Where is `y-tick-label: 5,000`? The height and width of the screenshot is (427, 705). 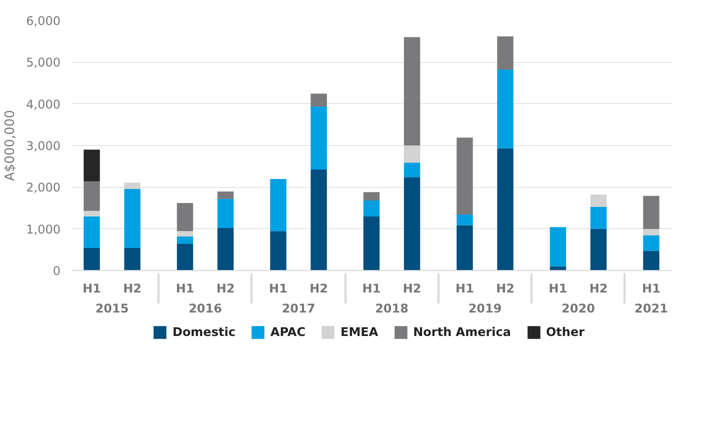 y-tick-label: 5,000 is located at coordinates (43, 63).